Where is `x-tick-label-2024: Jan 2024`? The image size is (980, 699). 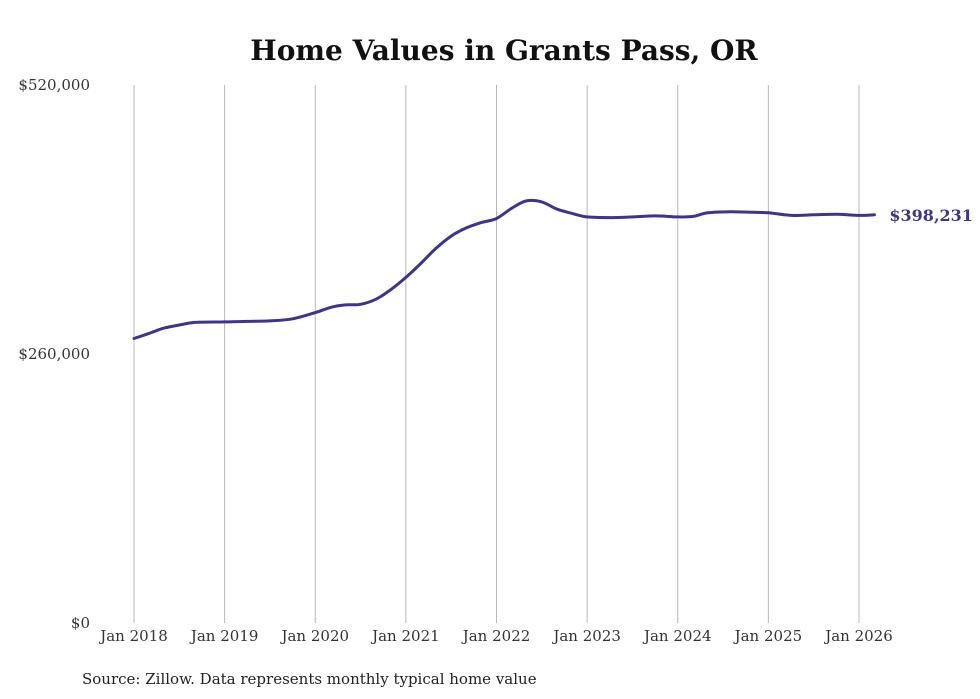 x-tick-label-2024: Jan 2024 is located at coordinates (677, 636).